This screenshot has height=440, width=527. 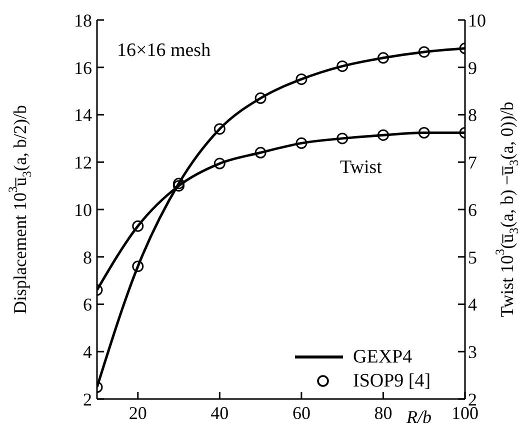 What do you see at coordinates (472, 210) in the screenshot?
I see `y2-tick-label: 6` at bounding box center [472, 210].